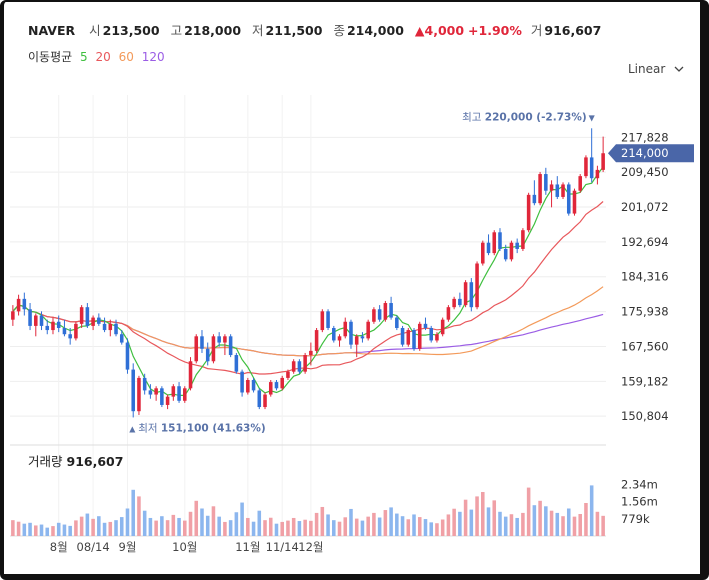 The width and height of the screenshot is (709, 580). What do you see at coordinates (444, 30) in the screenshot?
I see `change-value: 4,000` at bounding box center [444, 30].